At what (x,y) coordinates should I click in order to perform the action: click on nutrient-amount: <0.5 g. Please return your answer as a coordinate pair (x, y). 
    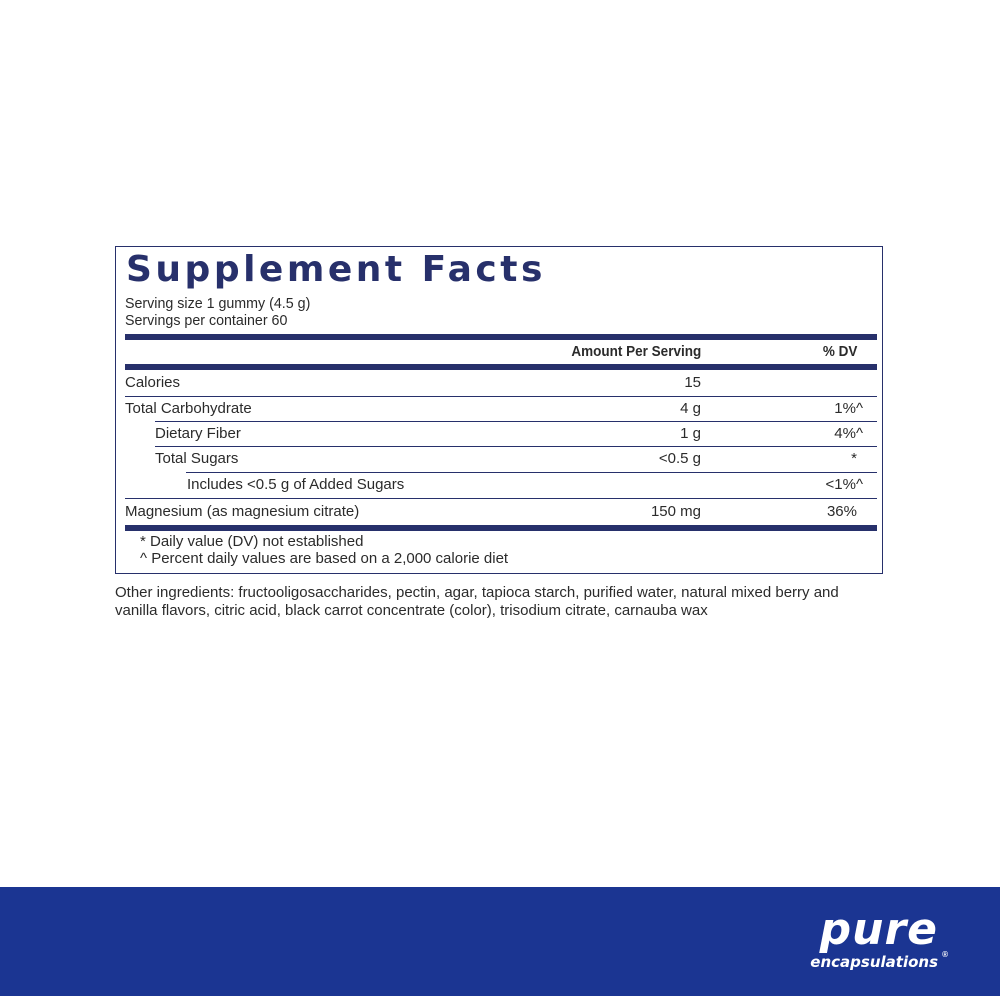
    Looking at the image, I should click on (679, 458).